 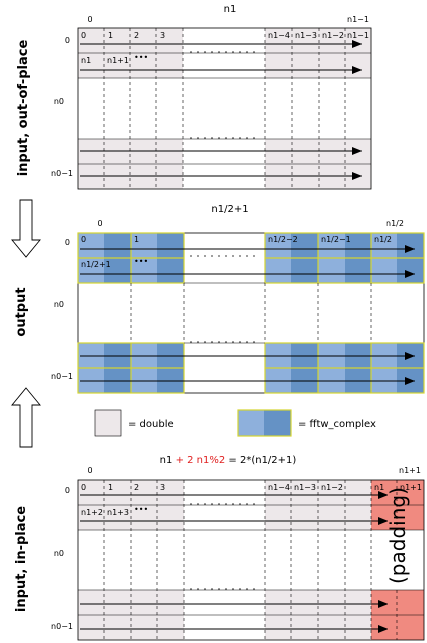 I want to click on legend-complex-label: = fftw_complex, so click(x=337, y=424).